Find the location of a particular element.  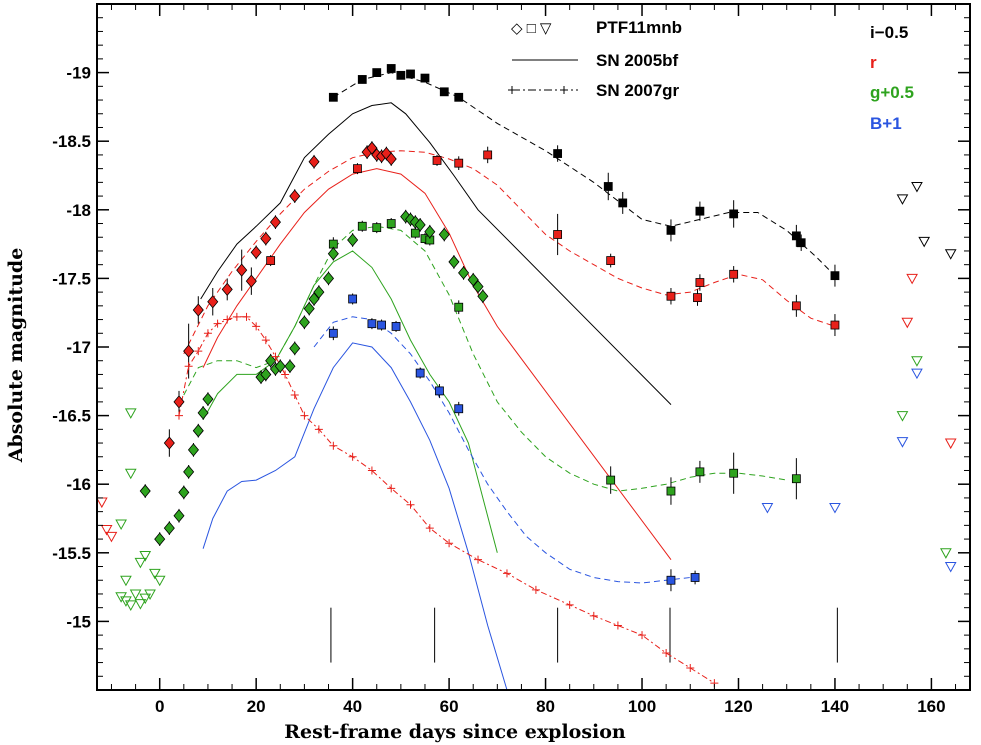

x-tick-label: 60 is located at coordinates (449, 706).